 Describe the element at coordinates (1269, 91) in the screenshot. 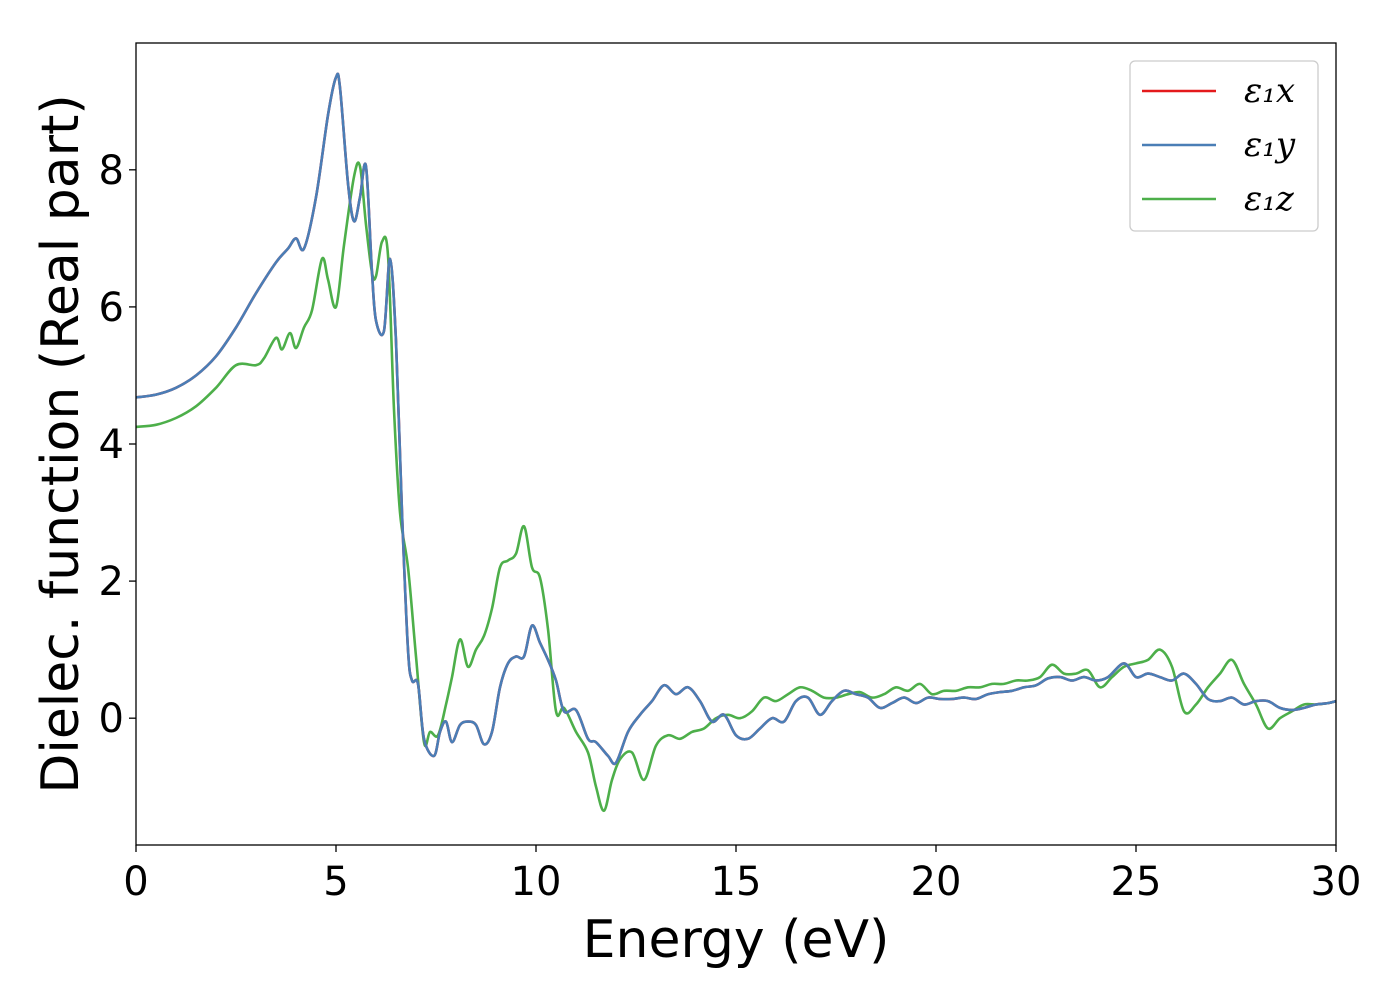

I see `legend-label: ε₁x` at that location.